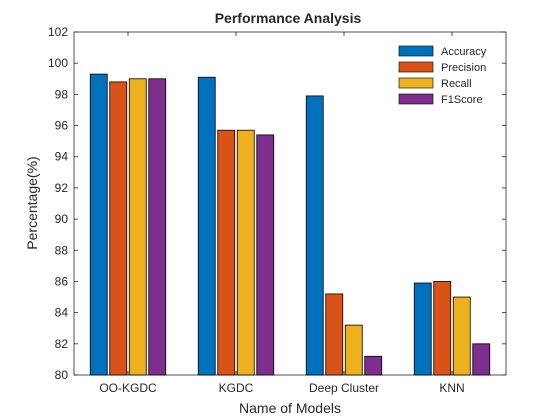 Image resolution: width=560 pixels, height=420 pixels. Describe the element at coordinates (62, 126) in the screenshot. I see `y-tick-label: 96` at that location.